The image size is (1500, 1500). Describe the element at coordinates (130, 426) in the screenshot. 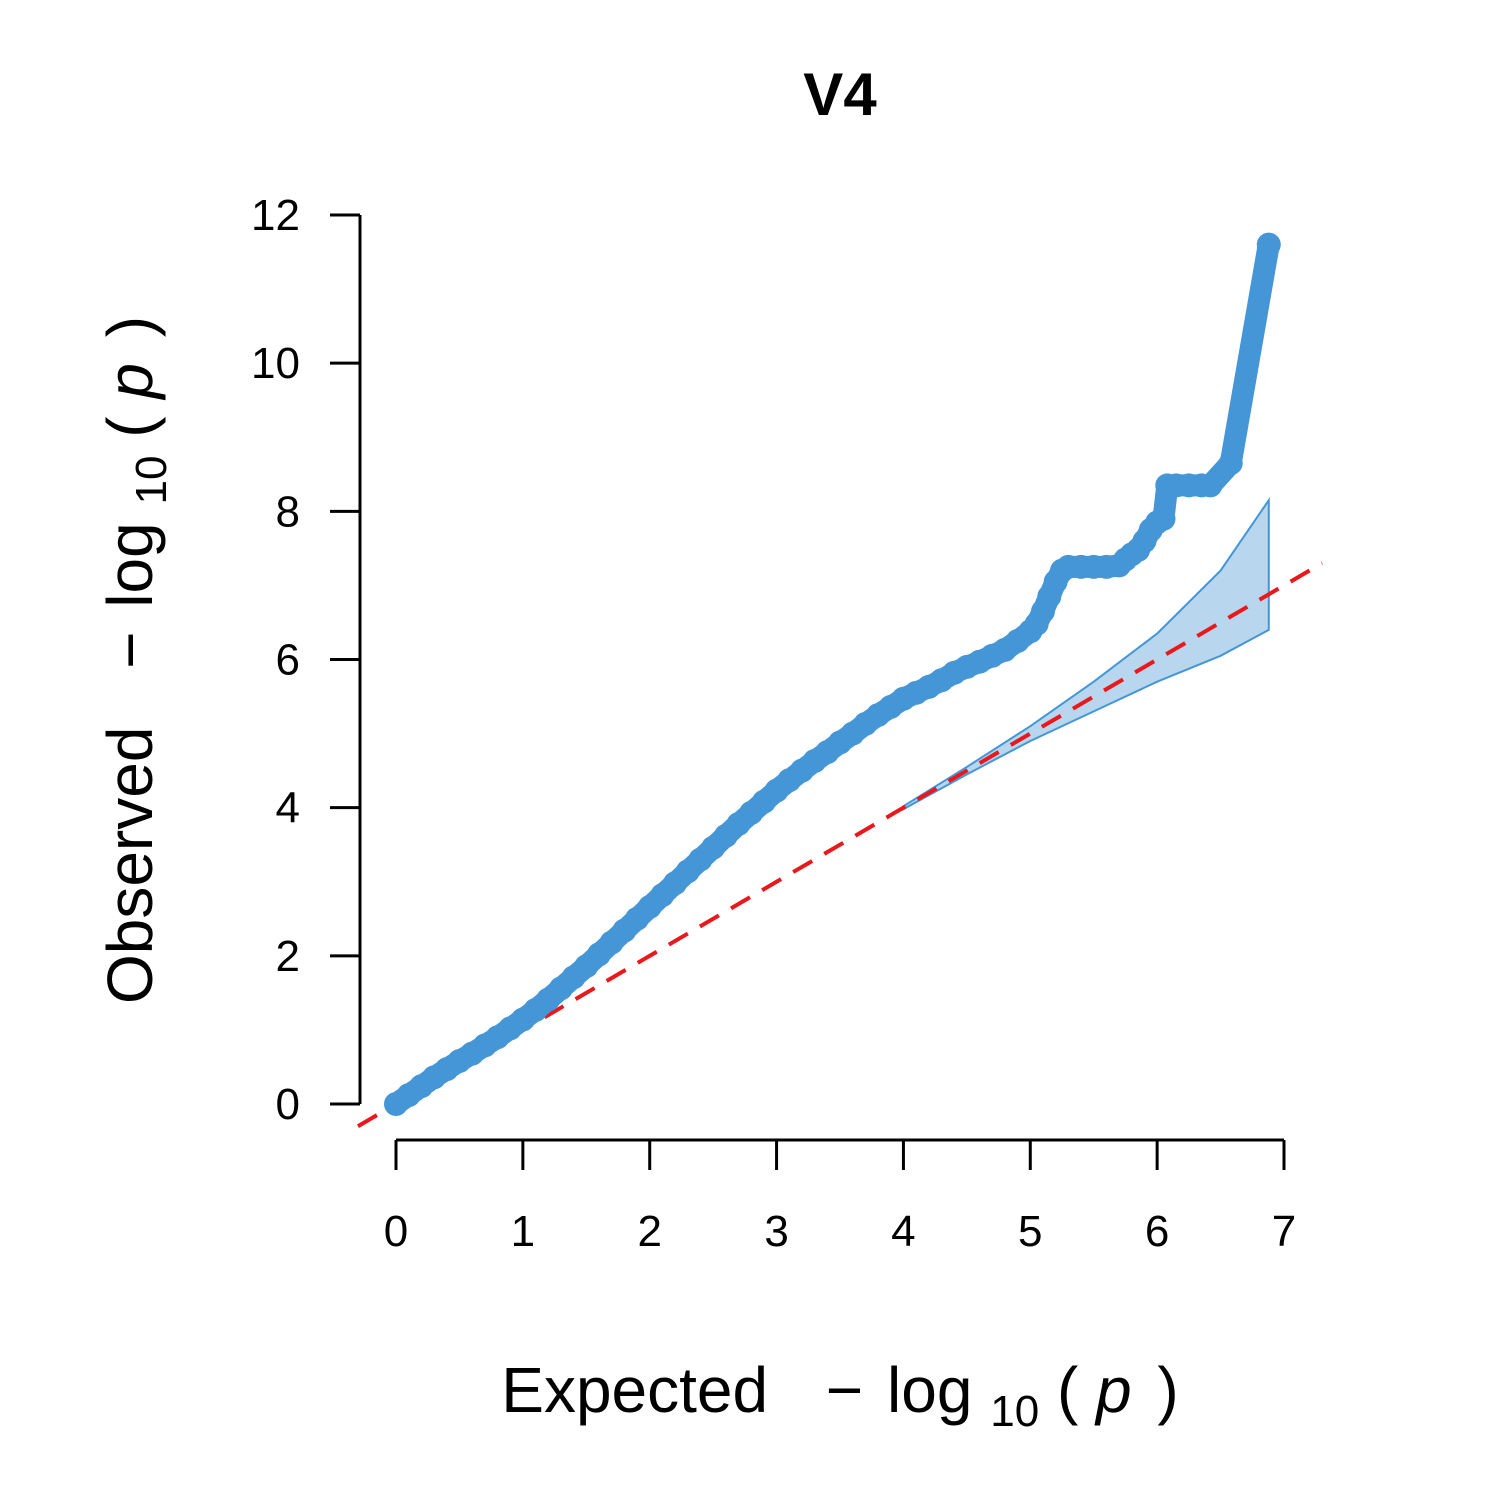

I see `y-axis-title-open: (` at that location.